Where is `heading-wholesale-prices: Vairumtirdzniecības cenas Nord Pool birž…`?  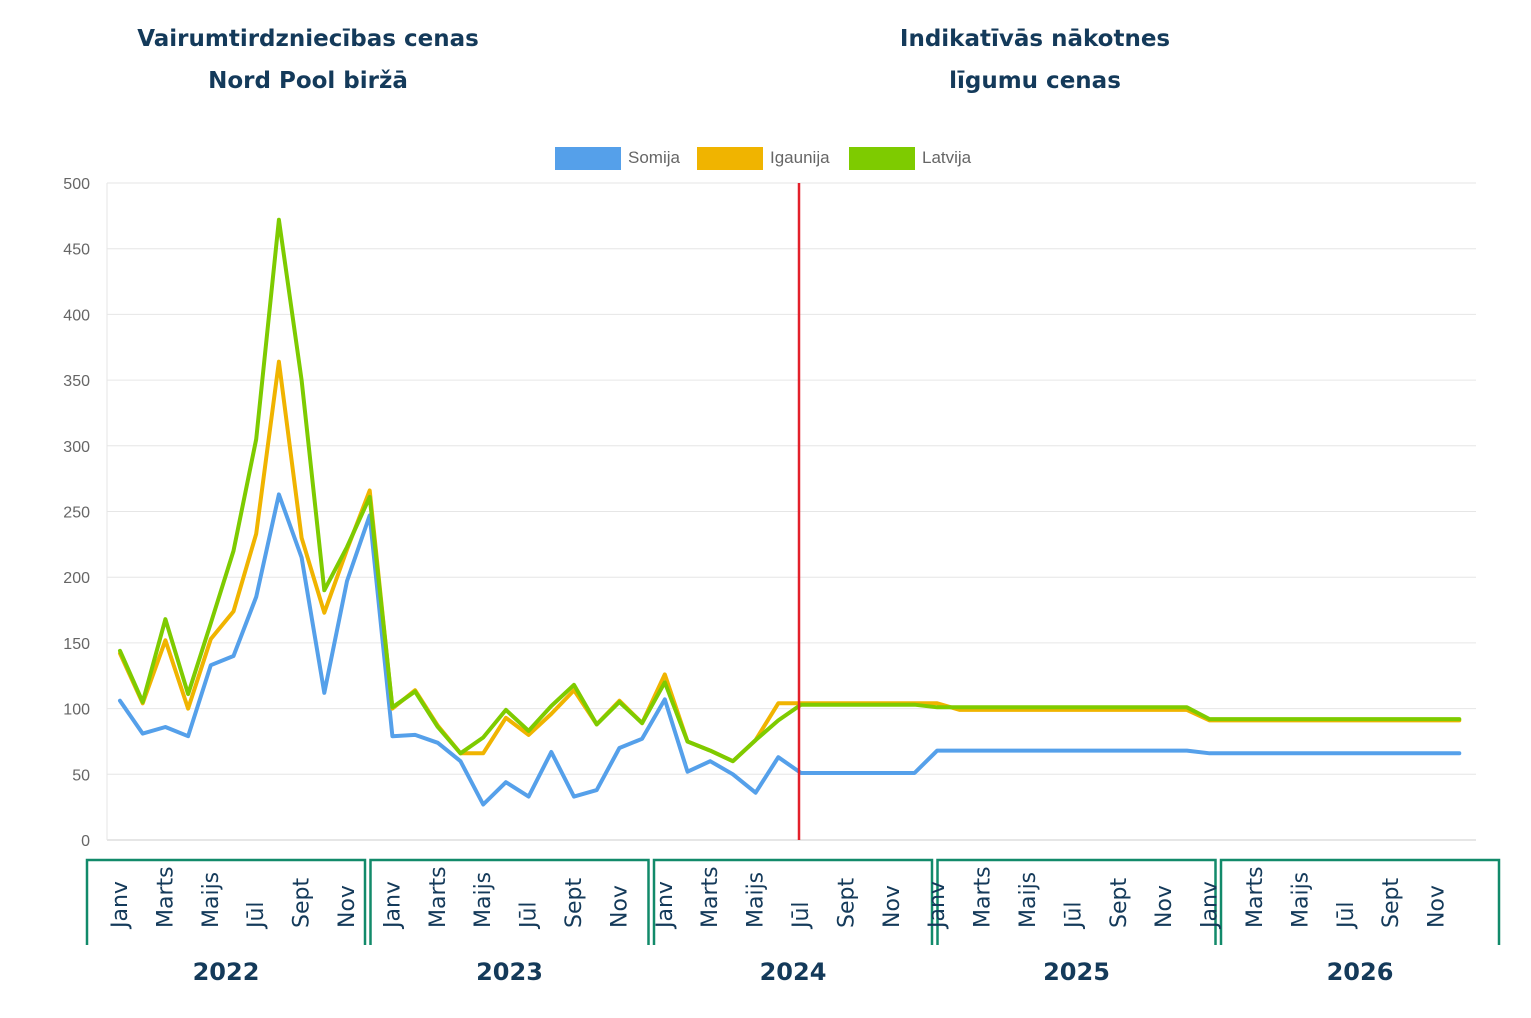
heading-wholesale-prices: Vairumtirdzniecības cenas Nord Pool birž… is located at coordinates (308, 60).